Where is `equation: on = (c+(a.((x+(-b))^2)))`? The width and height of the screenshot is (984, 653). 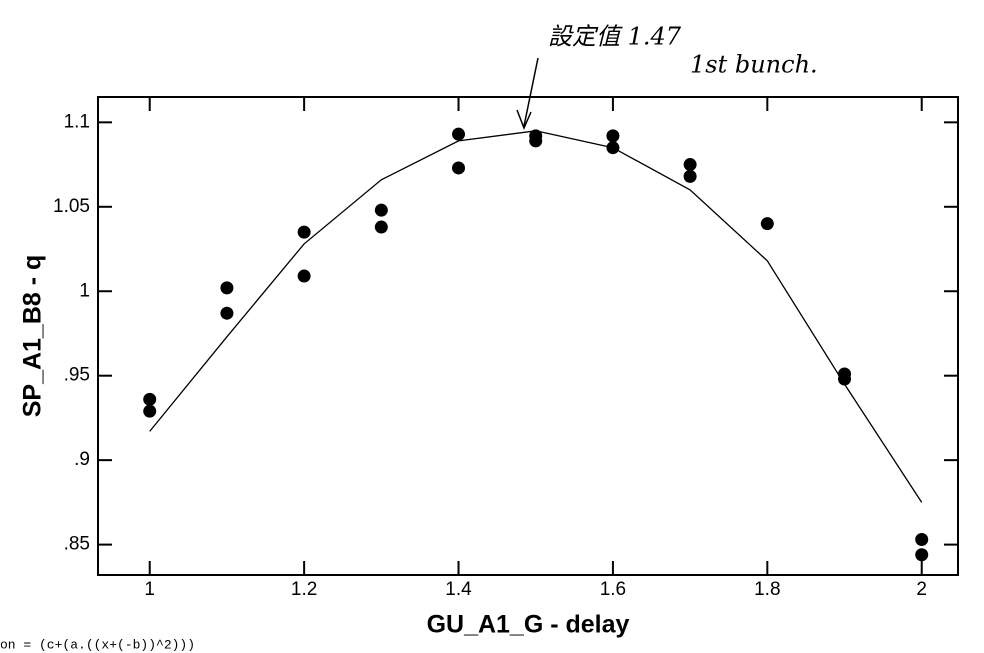 equation: on = (c+(a.((x+(-b))^2))) is located at coordinates (97, 644).